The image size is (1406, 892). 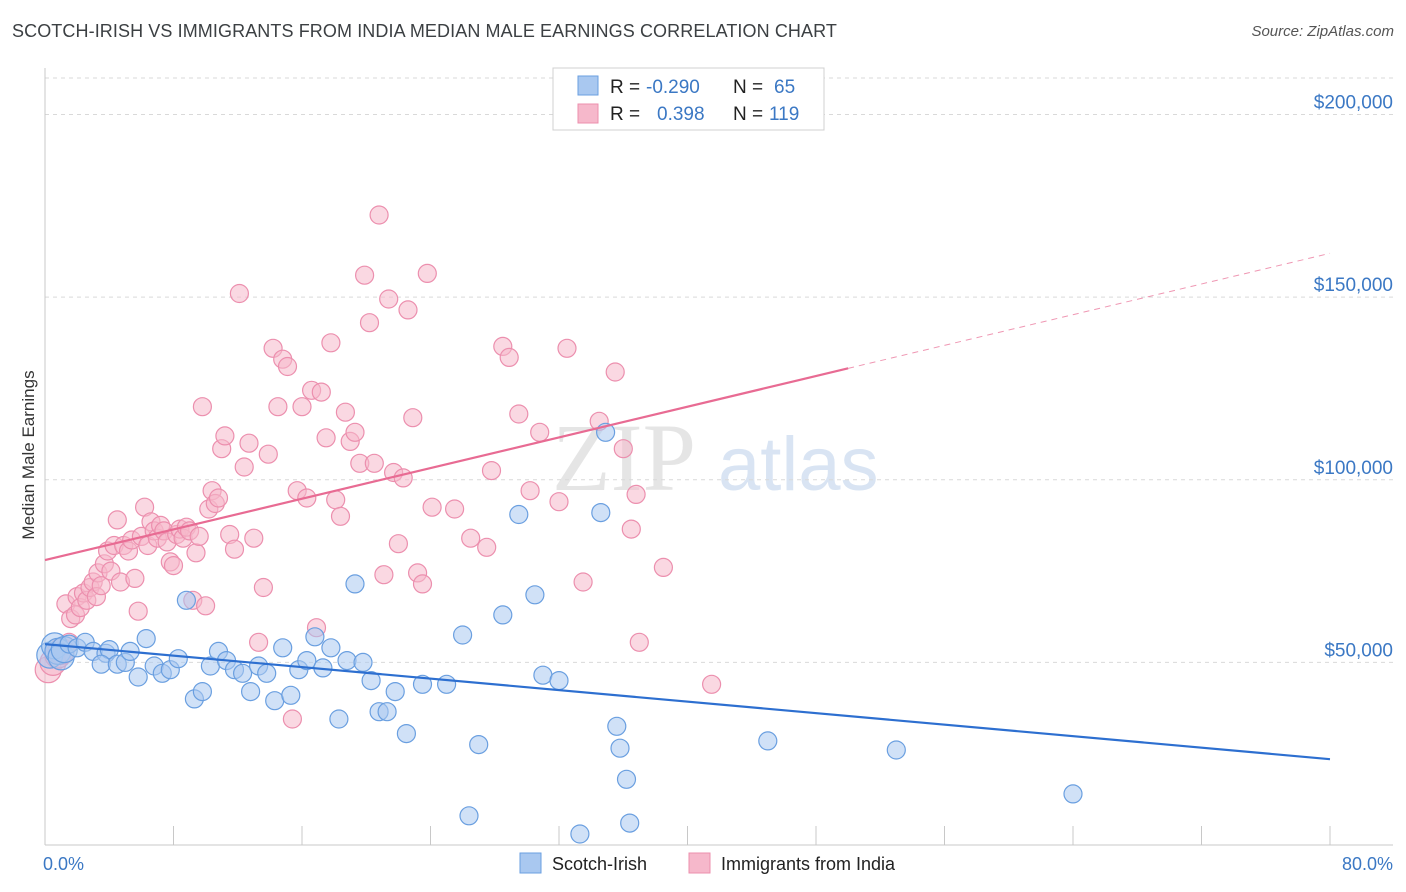 What do you see at coordinates (688, 99) in the screenshot?
I see `legend-top: R = -0.290 N = 65 R = 0.398 N = 119` at bounding box center [688, 99].